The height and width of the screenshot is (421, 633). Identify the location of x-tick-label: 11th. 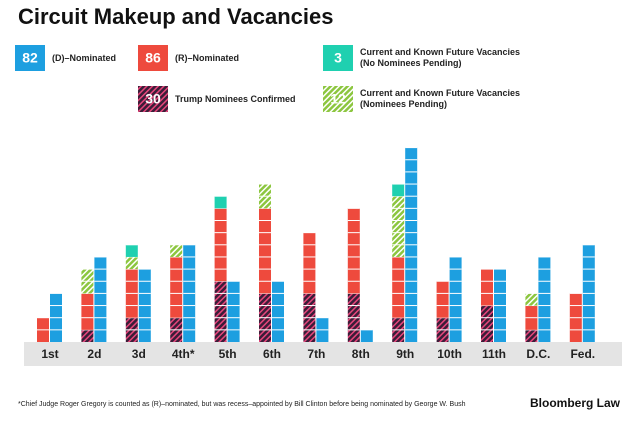
(494, 354).